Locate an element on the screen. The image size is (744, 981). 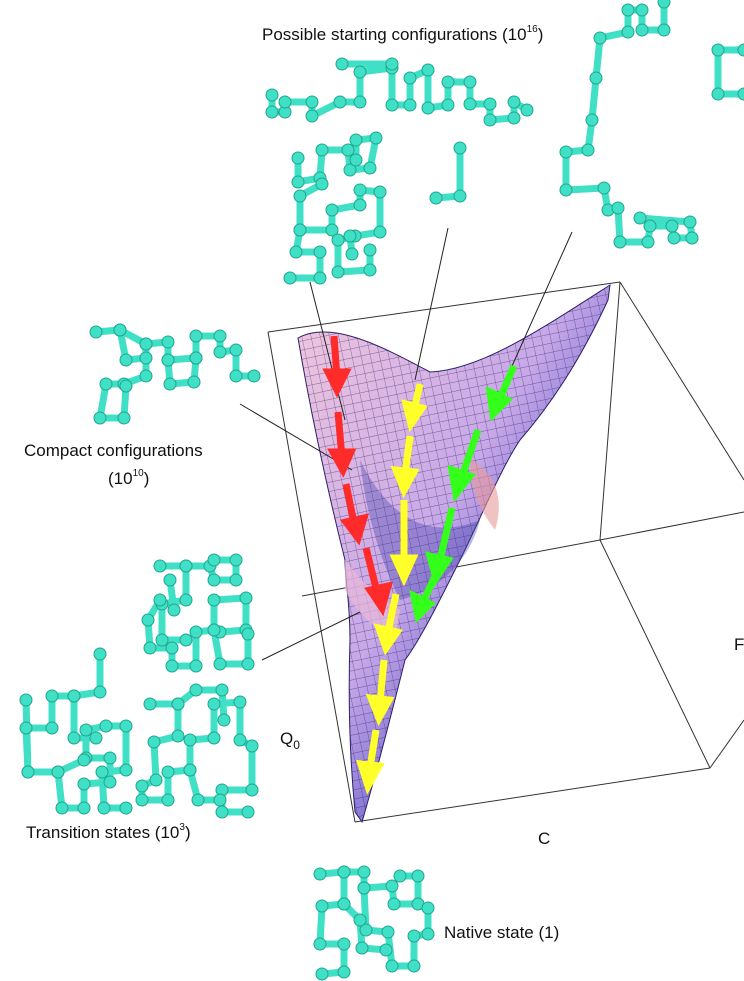
yellow-pathway is located at coordinates (392, 589).